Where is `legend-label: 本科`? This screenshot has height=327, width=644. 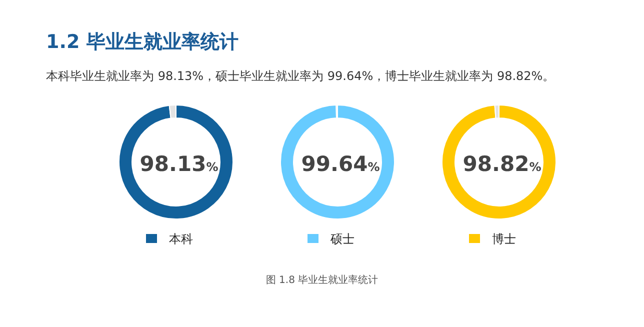 legend-label: 本科 is located at coordinates (181, 239).